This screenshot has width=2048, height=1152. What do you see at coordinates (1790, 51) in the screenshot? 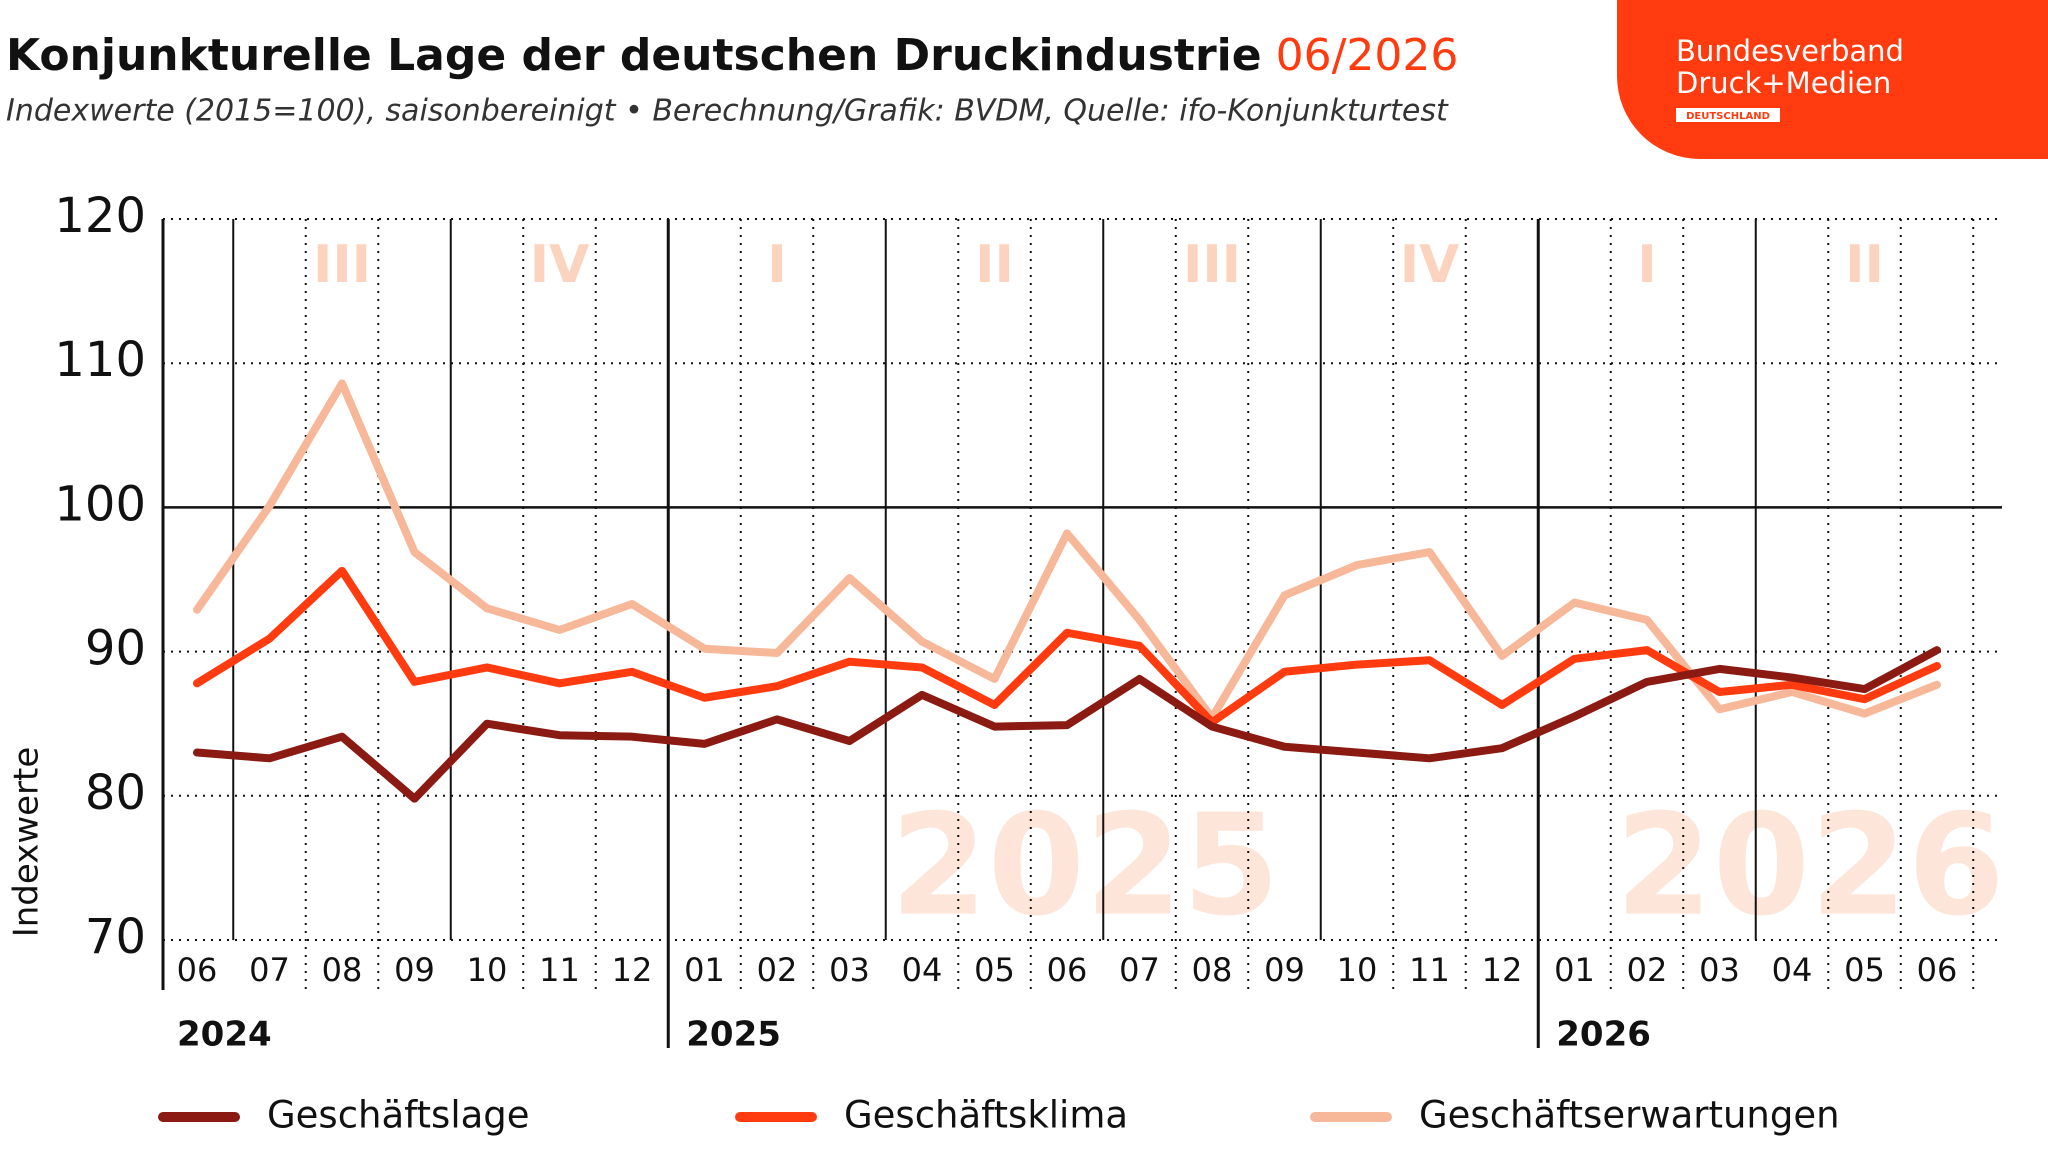
I see `logo-line: Bundesverband` at bounding box center [1790, 51].